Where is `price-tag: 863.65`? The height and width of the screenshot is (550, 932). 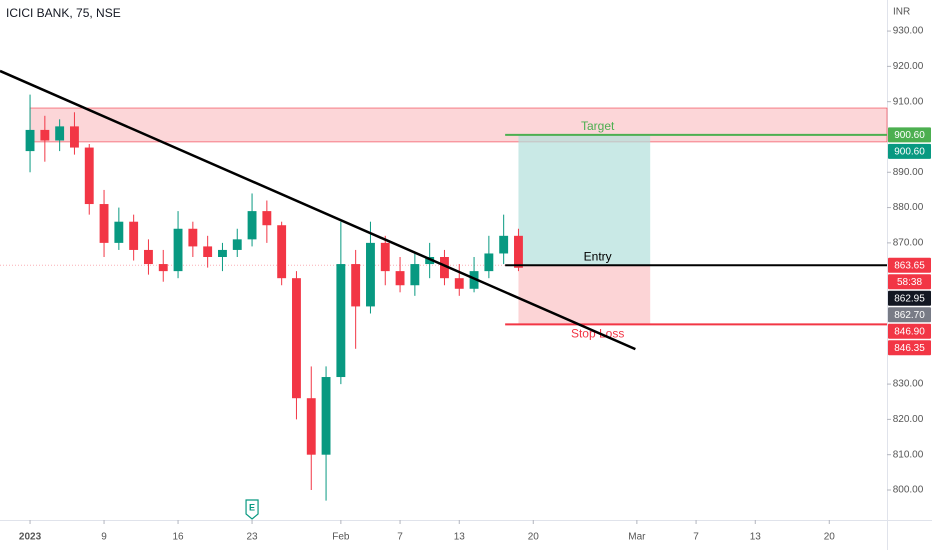
price-tag: 863.65 is located at coordinates (909, 265).